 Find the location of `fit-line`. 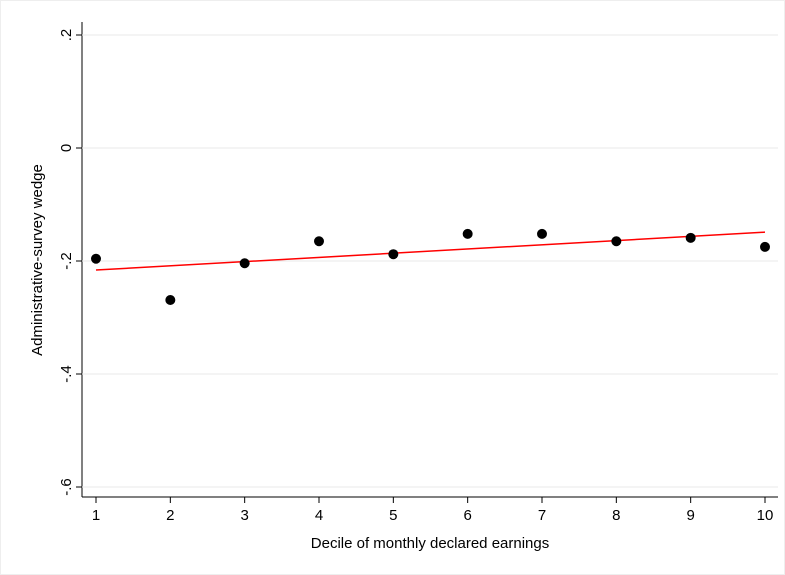

fit-line is located at coordinates (430, 251).